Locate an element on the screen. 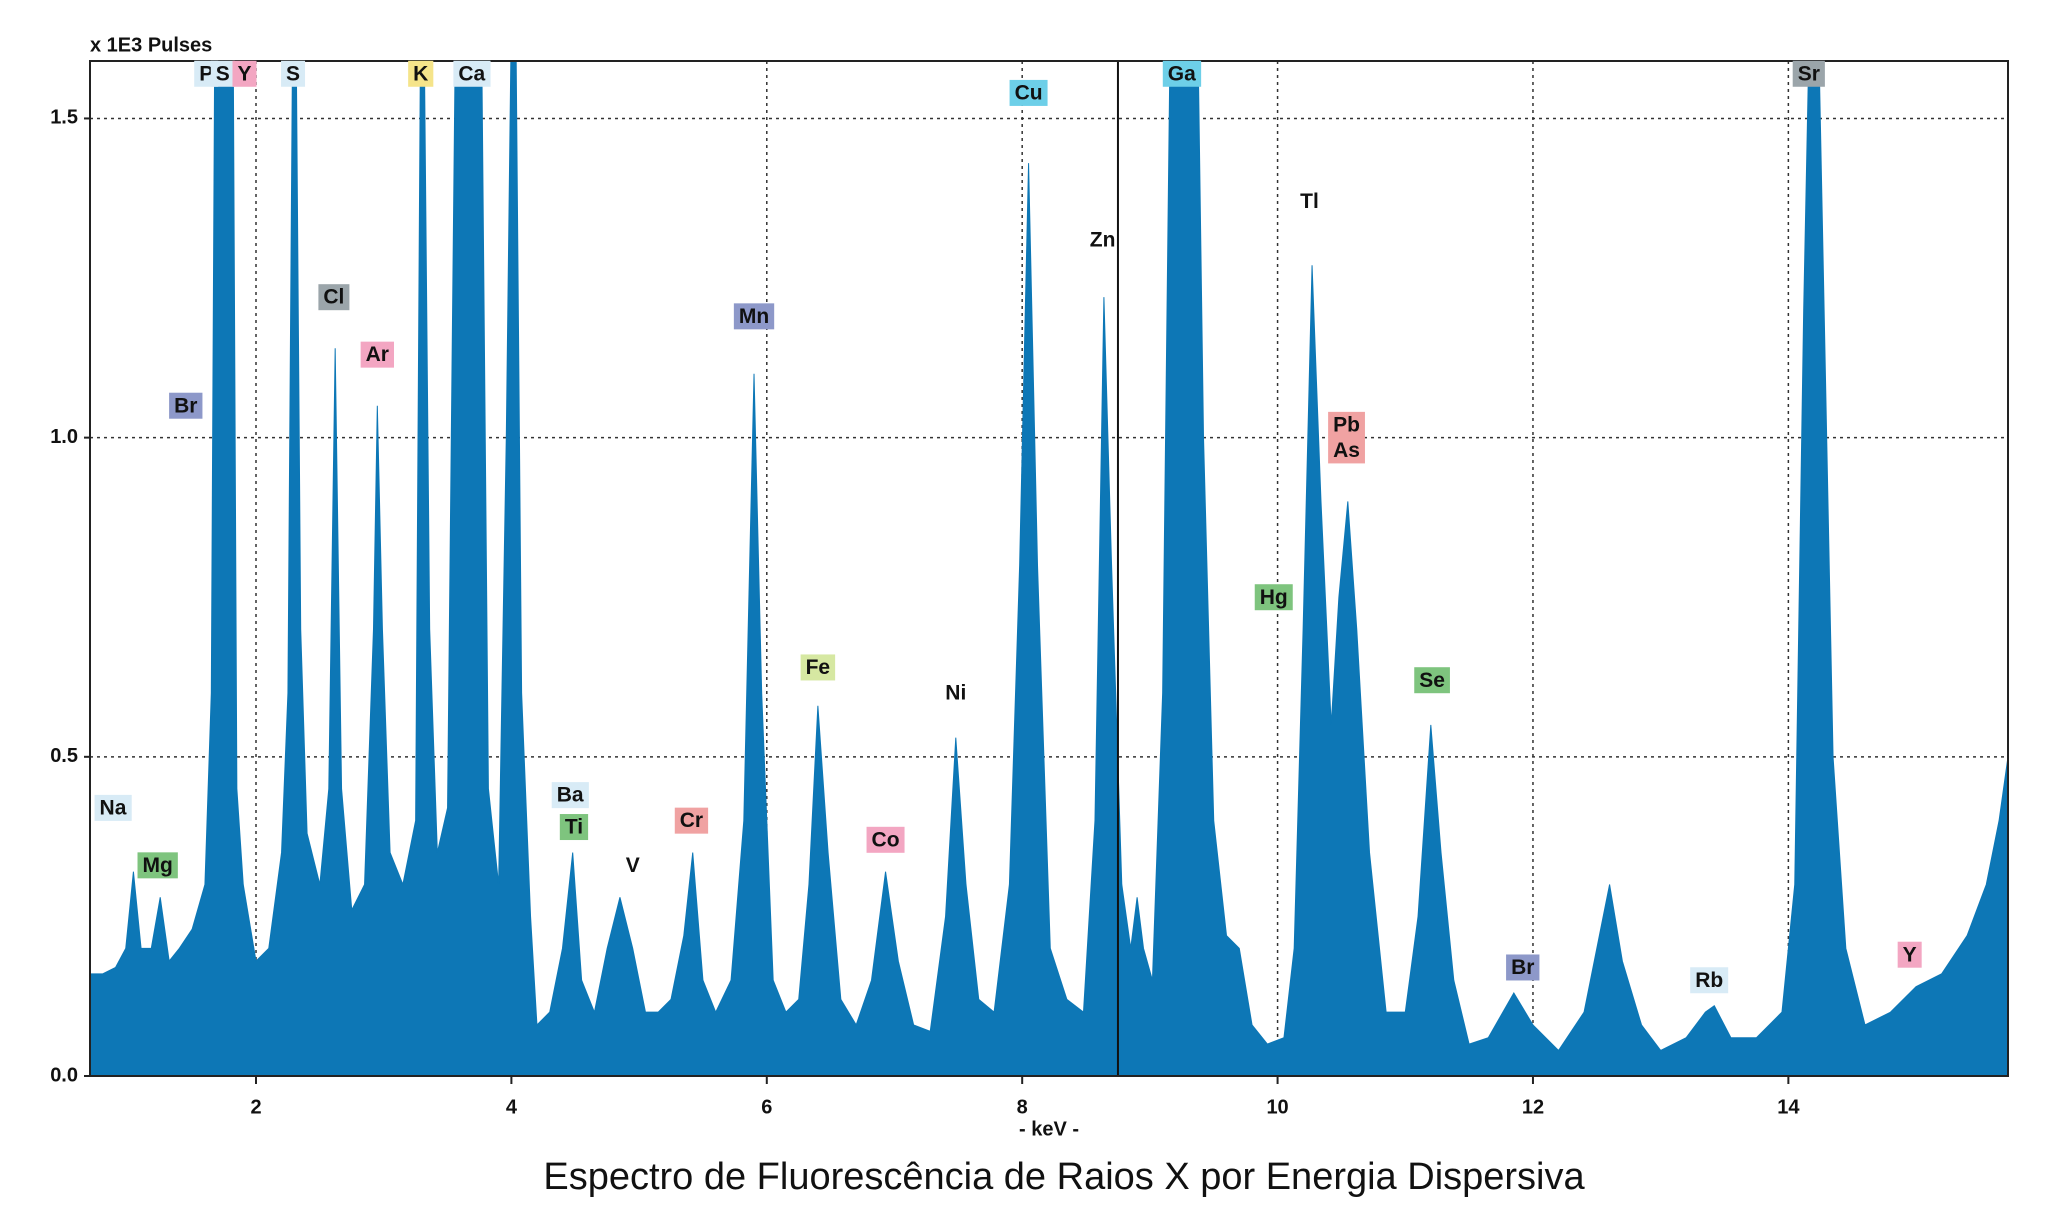  x-tick-label: 6 is located at coordinates (766, 1107).